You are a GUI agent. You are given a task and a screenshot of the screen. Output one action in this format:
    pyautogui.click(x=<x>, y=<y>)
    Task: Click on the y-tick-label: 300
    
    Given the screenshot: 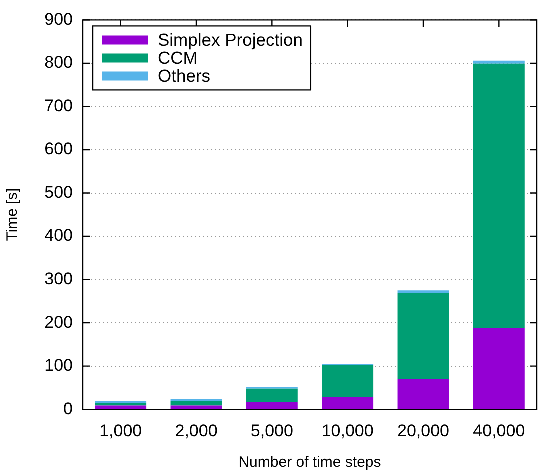 What is the action you would take?
    pyautogui.click(x=58, y=278)
    